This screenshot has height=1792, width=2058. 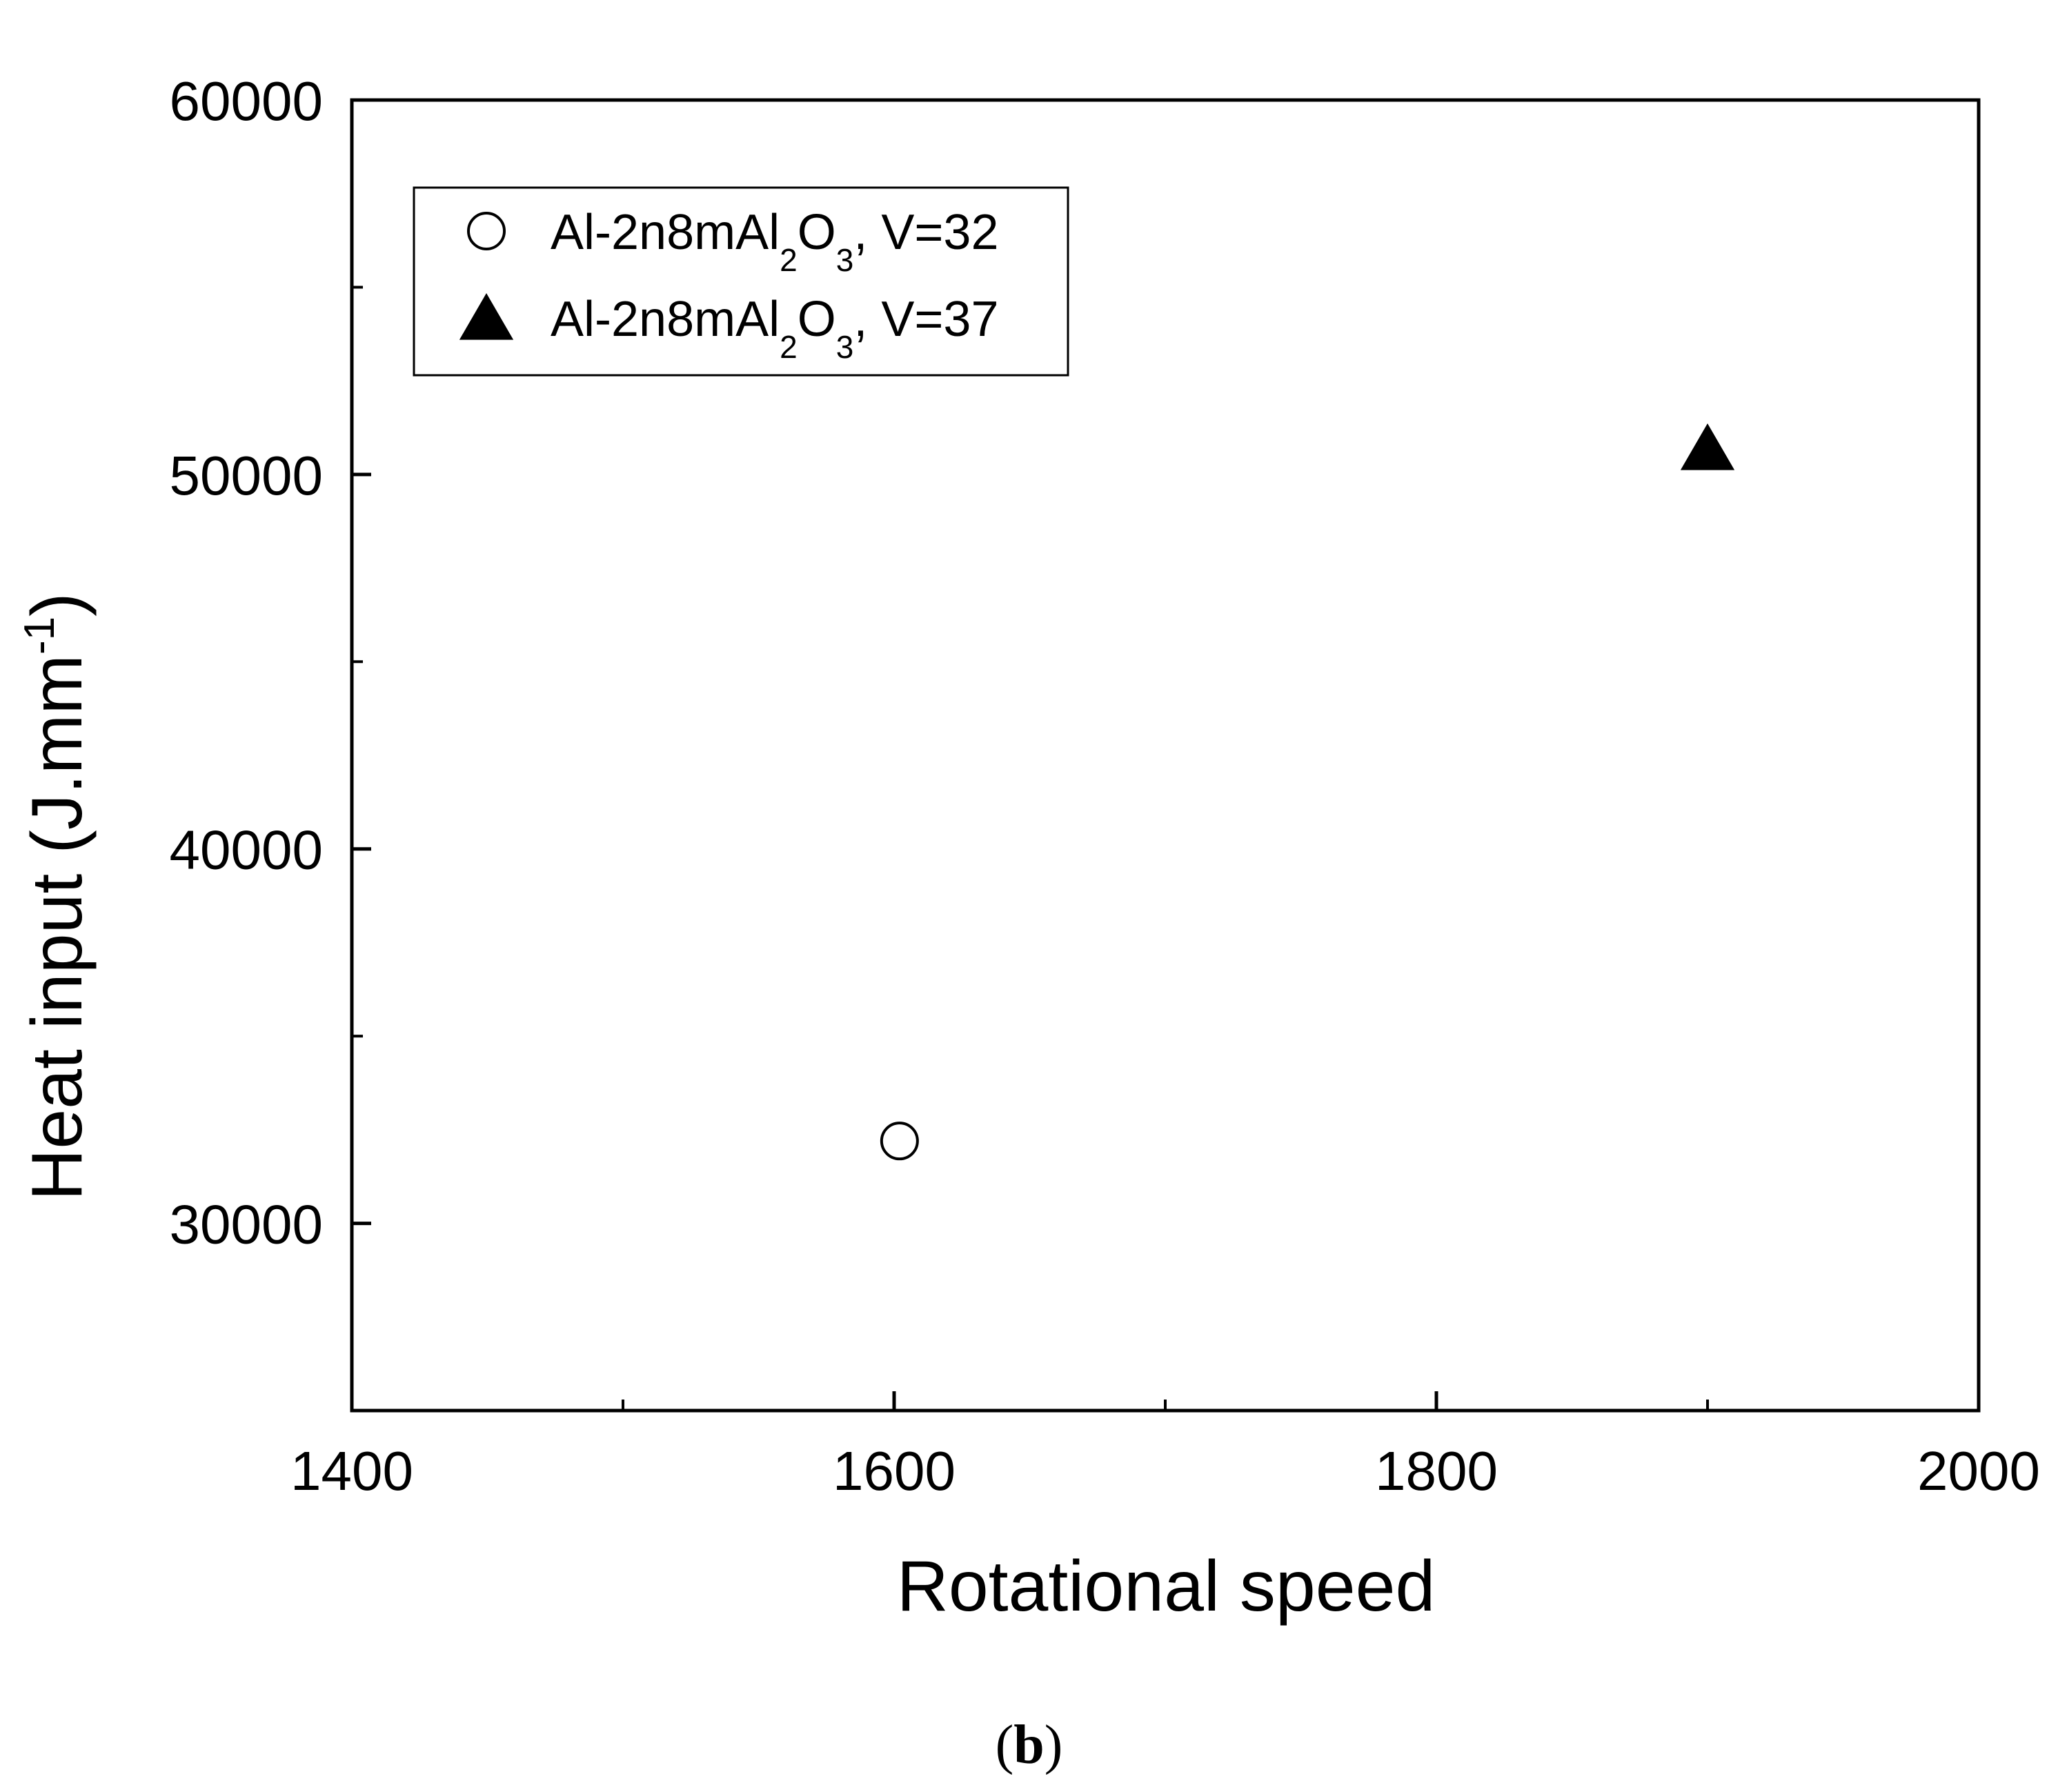 What do you see at coordinates (1165, 1446) in the screenshot?
I see `x-axis-ticks: 1400 1600 1800 2000` at bounding box center [1165, 1446].